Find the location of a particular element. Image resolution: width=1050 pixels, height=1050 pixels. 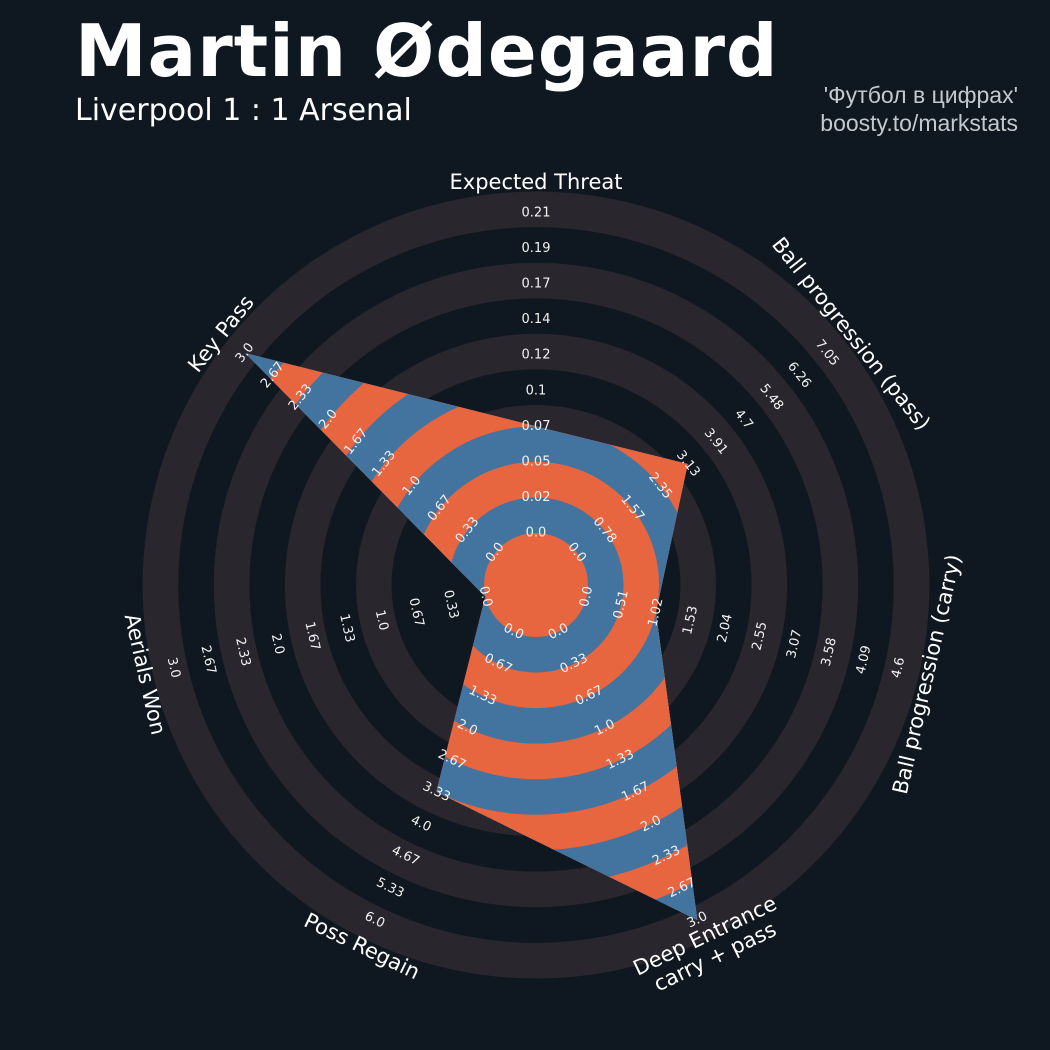

match-subtitle: Liverpool 1 : 1 Arsenal is located at coordinates (243, 110).